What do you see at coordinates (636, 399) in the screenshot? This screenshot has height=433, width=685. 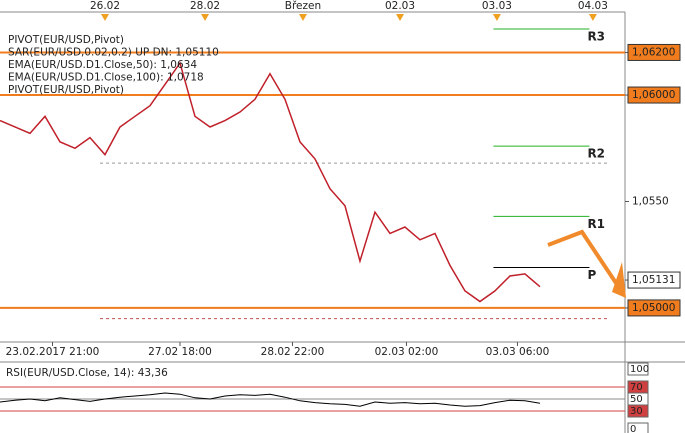 I see `rsi-tick-label: 50` at bounding box center [636, 399].